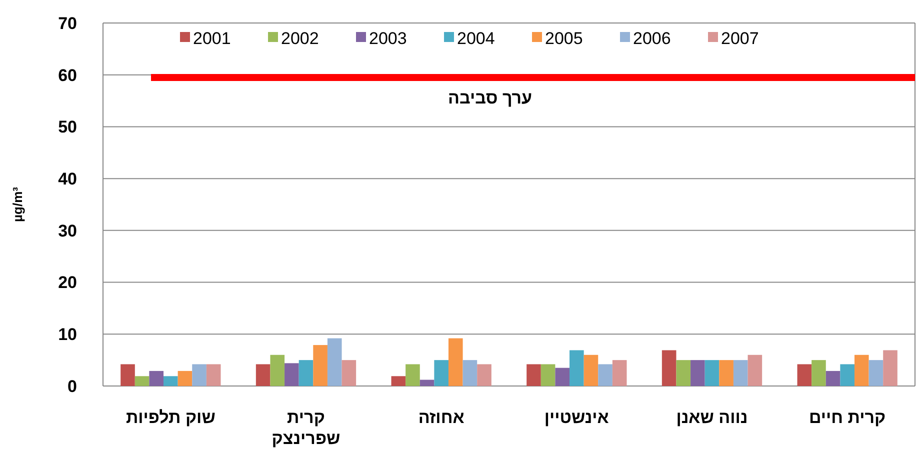 This screenshot has height=461, width=917. What do you see at coordinates (72, 386) in the screenshot?
I see `y-tick-label: 0` at bounding box center [72, 386].